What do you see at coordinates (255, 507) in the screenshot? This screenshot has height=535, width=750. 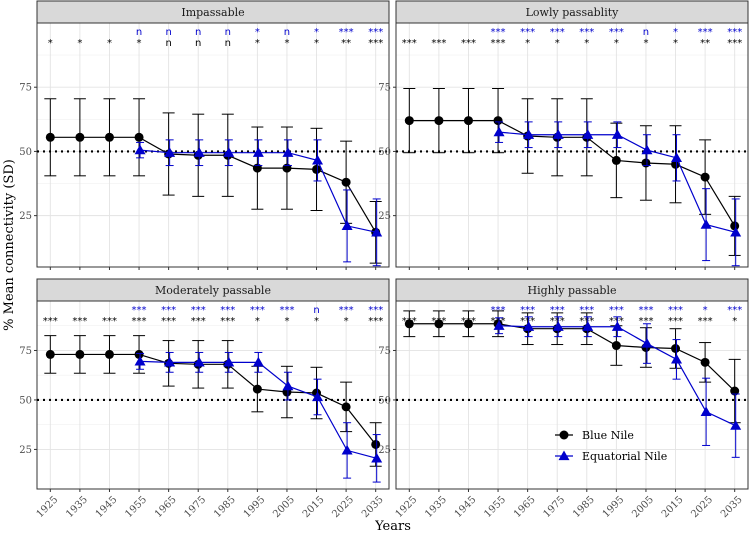 I see `x-tick-label: 1995` at bounding box center [255, 507].